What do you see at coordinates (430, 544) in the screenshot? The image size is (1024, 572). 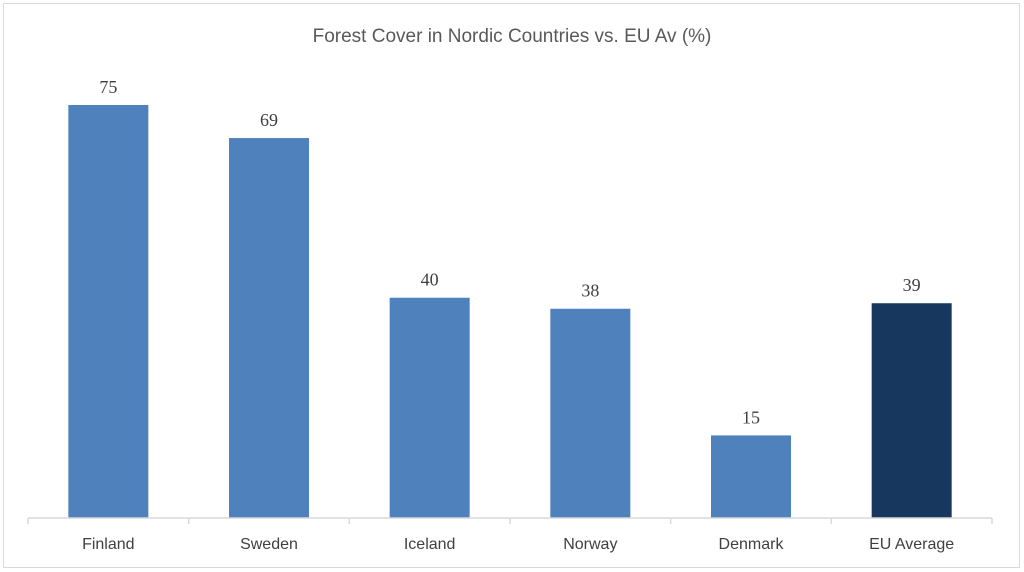 I see `category-label: Iceland` at bounding box center [430, 544].